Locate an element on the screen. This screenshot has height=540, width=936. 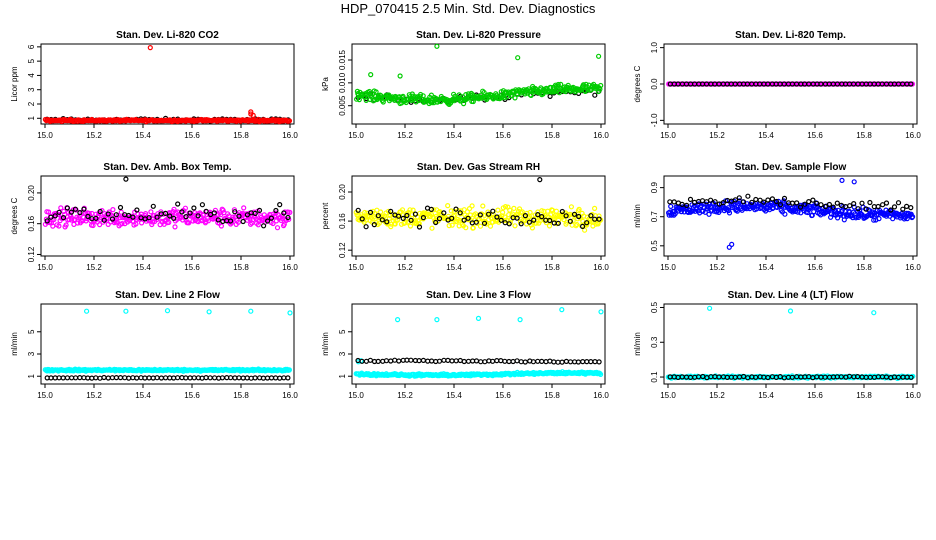
y-tick-label: 5 is located at coordinates (31, 60).